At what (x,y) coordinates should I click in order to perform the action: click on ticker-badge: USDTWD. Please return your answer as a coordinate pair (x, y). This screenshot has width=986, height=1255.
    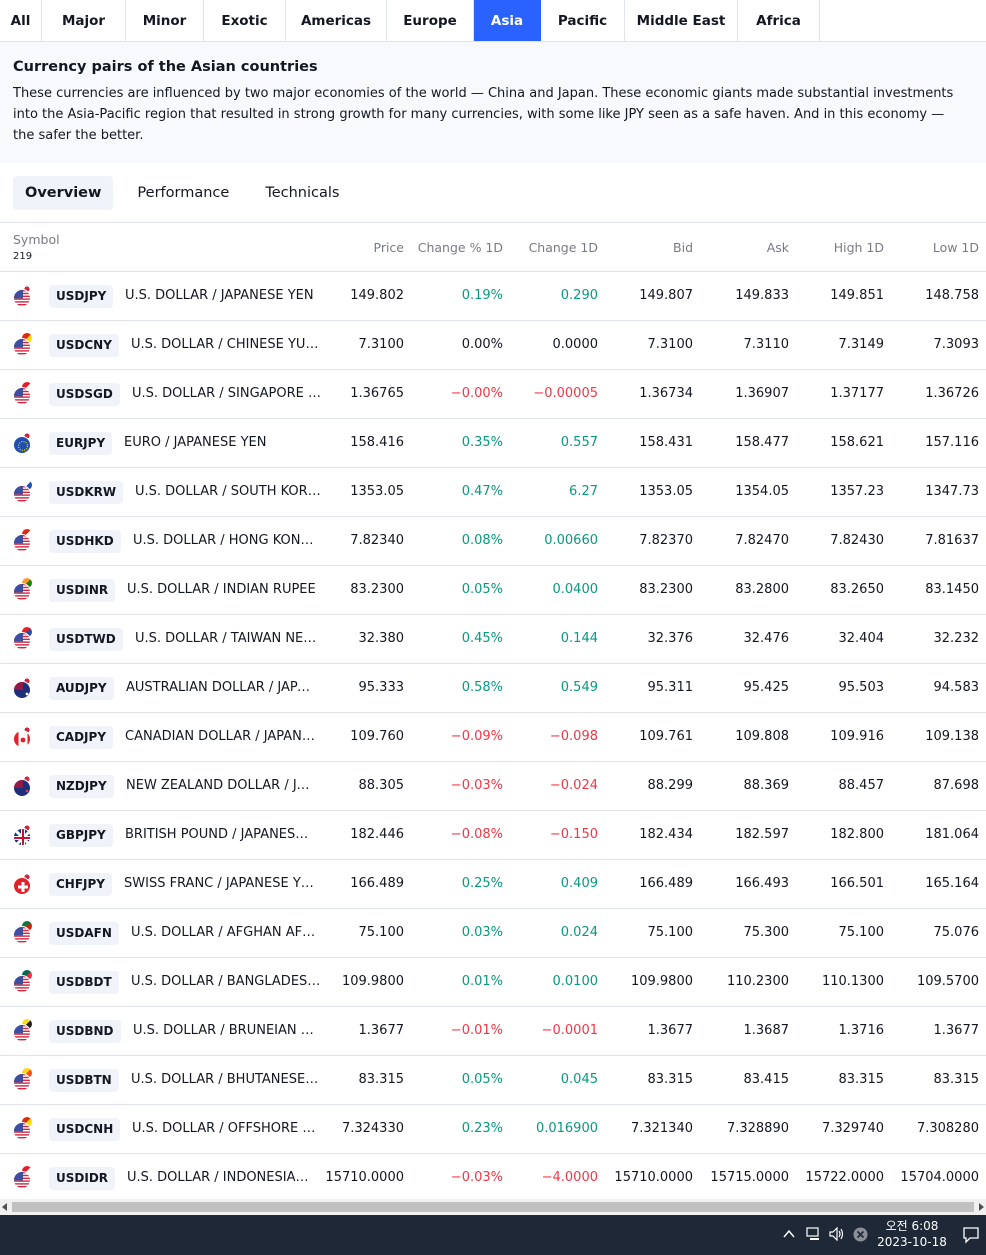
    Looking at the image, I should click on (86, 639).